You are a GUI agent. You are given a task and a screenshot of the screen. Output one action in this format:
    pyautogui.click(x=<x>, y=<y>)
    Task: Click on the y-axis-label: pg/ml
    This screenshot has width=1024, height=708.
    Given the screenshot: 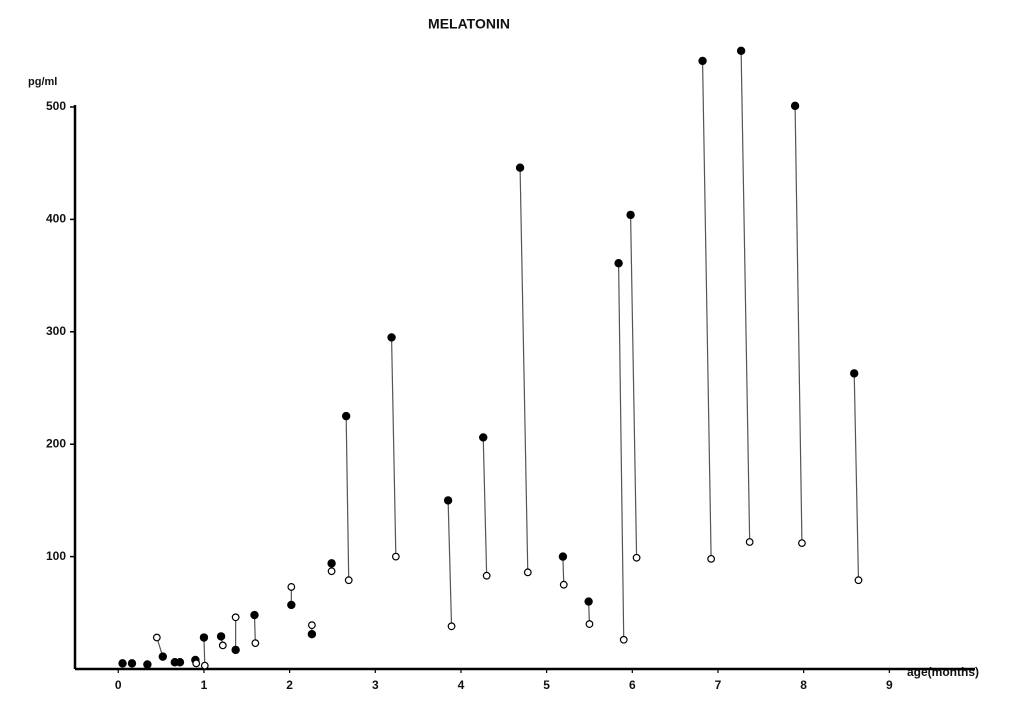 What is the action you would take?
    pyautogui.click(x=42, y=82)
    